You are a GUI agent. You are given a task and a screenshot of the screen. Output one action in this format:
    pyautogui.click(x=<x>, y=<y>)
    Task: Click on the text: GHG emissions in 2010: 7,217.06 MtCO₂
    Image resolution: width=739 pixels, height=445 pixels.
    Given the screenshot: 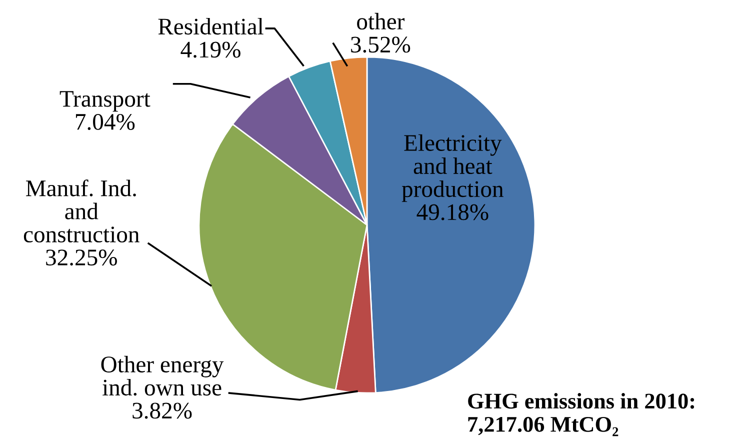 What is the action you would take?
    pyautogui.click(x=581, y=414)
    